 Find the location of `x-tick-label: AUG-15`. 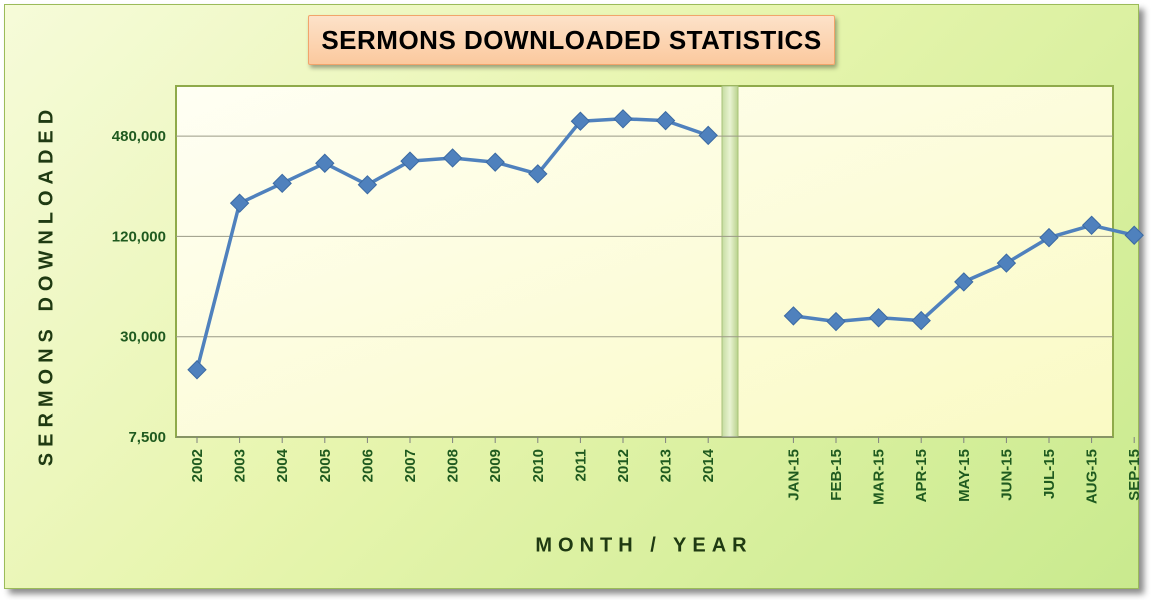

x-tick-label: AUG-15 is located at coordinates (1092, 476).